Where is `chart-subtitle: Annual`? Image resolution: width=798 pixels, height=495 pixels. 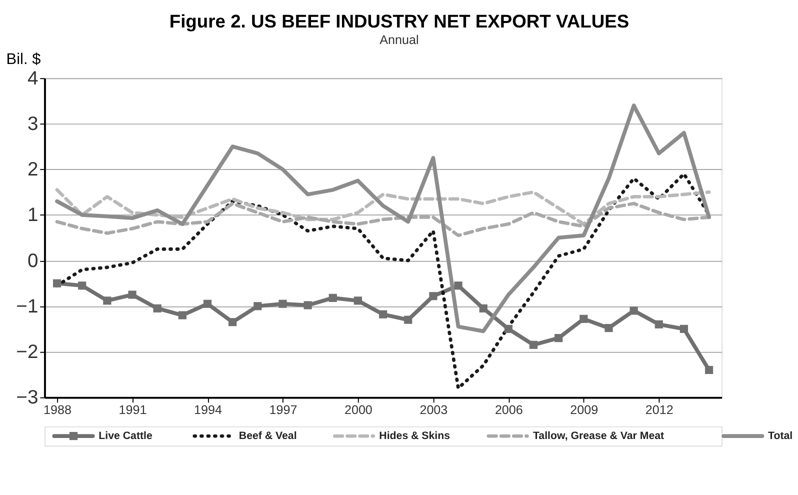
chart-subtitle: Annual is located at coordinates (399, 39).